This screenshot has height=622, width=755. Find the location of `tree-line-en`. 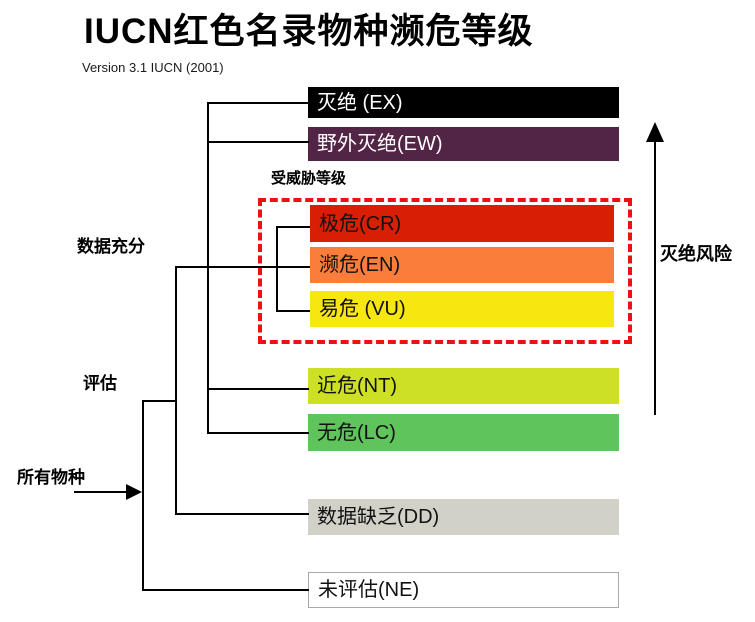

tree-line-en is located at coordinates (242, 267).